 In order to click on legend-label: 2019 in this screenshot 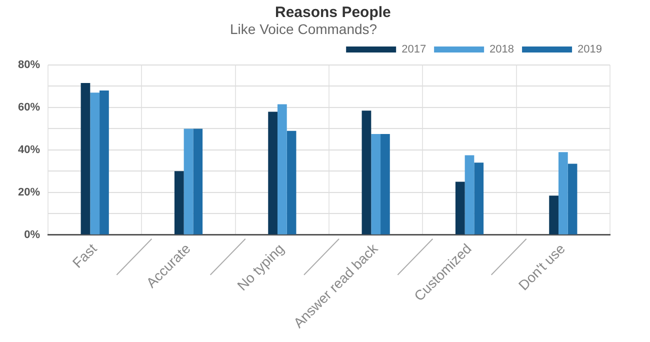, I will do `click(590, 50)`.